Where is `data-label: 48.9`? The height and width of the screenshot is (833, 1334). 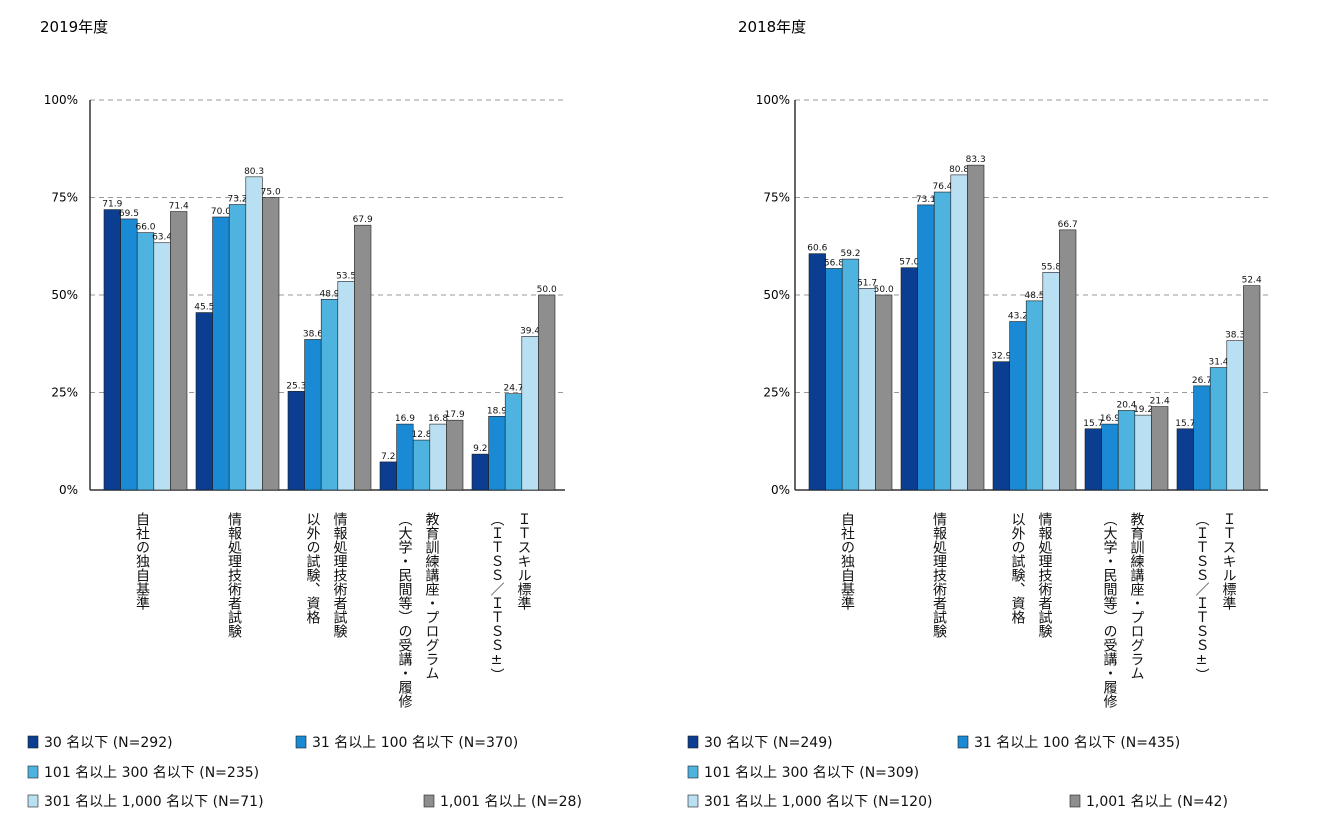 data-label: 48.9 is located at coordinates (329, 294).